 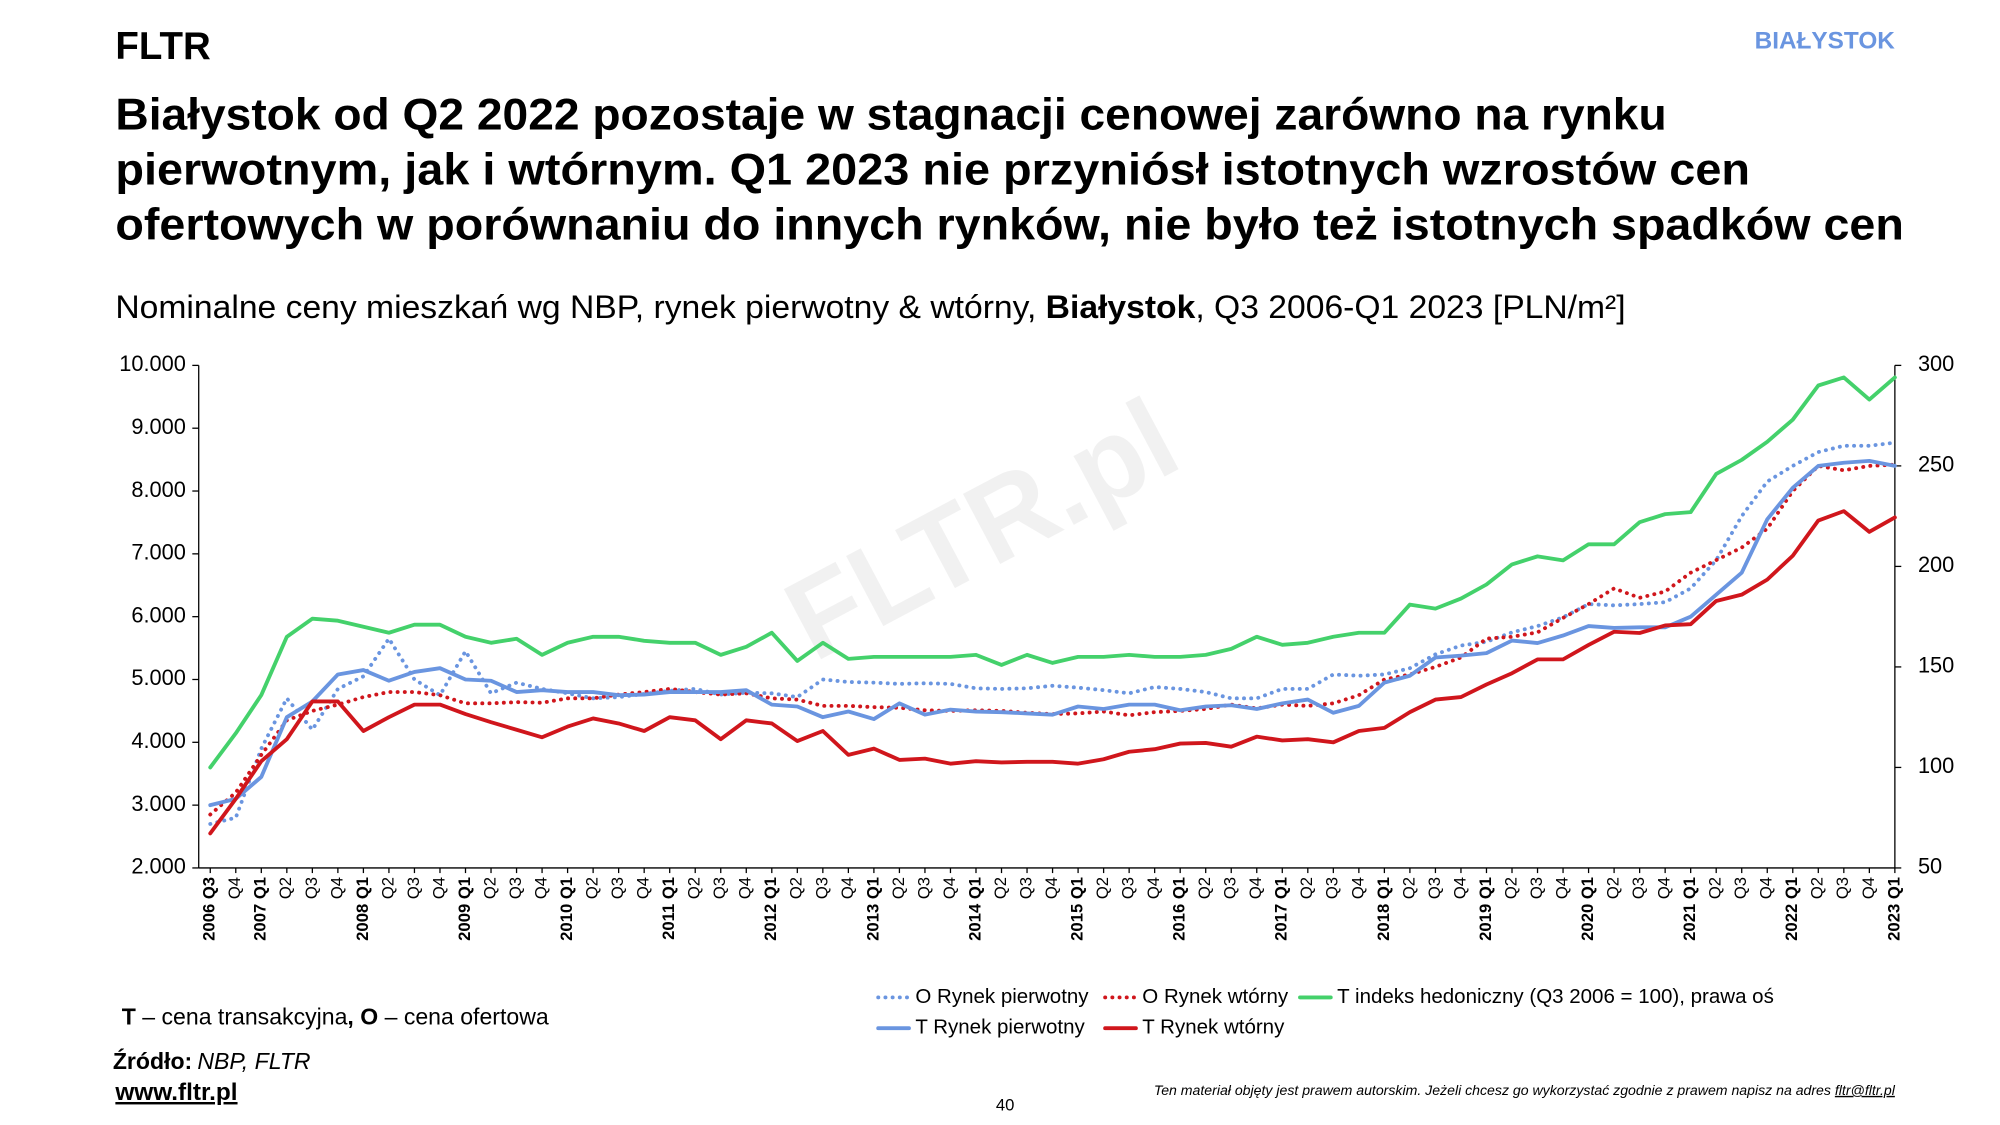 I want to click on y2-tick-label: 300, so click(x=1936, y=363).